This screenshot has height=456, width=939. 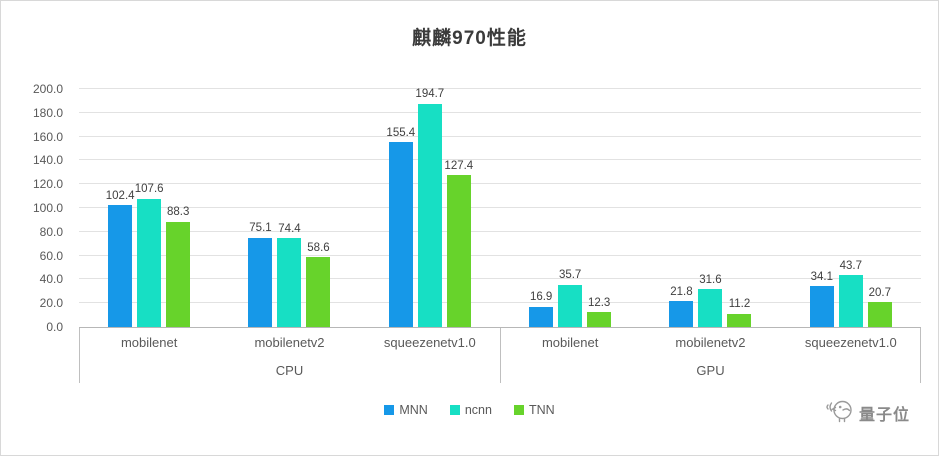 I want to click on chick-icon, so click(x=840, y=412).